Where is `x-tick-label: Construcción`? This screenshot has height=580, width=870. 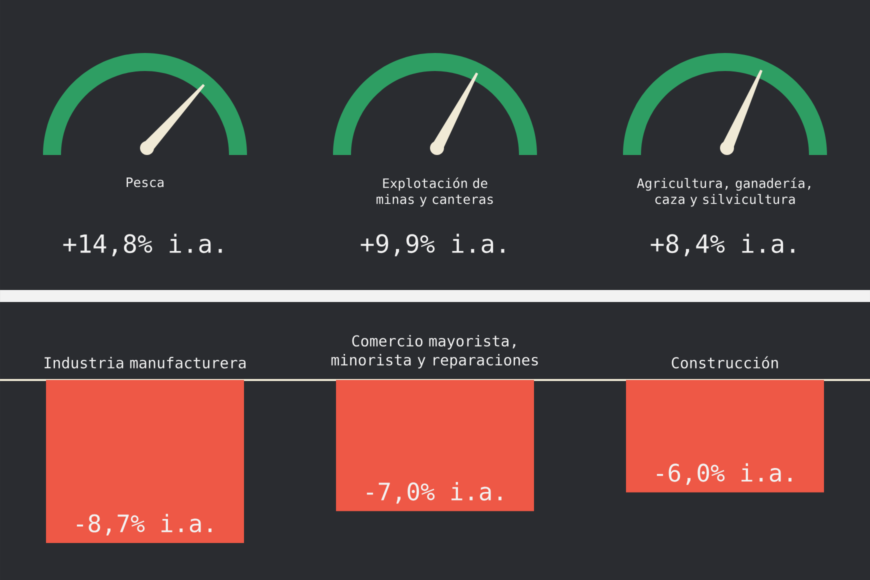
x-tick-label: Construcción is located at coordinates (725, 362).